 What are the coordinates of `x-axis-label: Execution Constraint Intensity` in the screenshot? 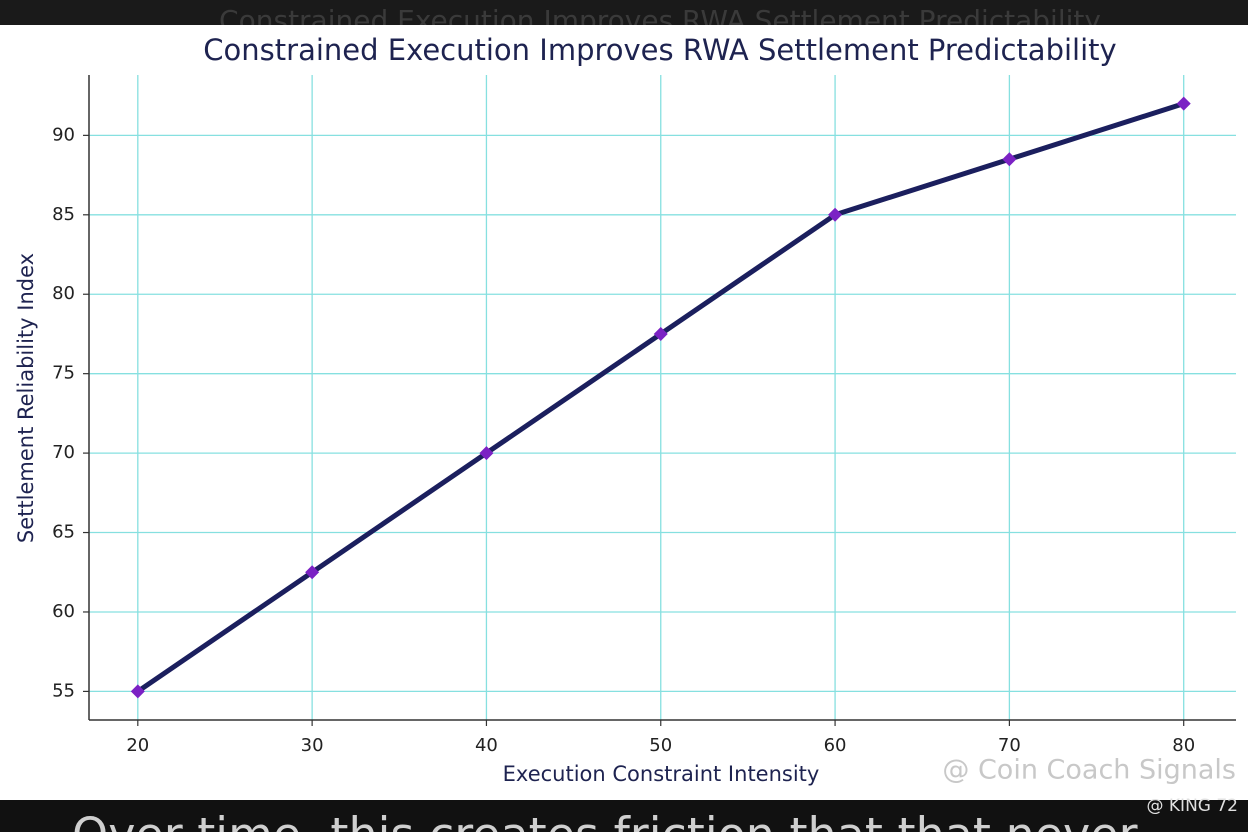 It's located at (661, 774).